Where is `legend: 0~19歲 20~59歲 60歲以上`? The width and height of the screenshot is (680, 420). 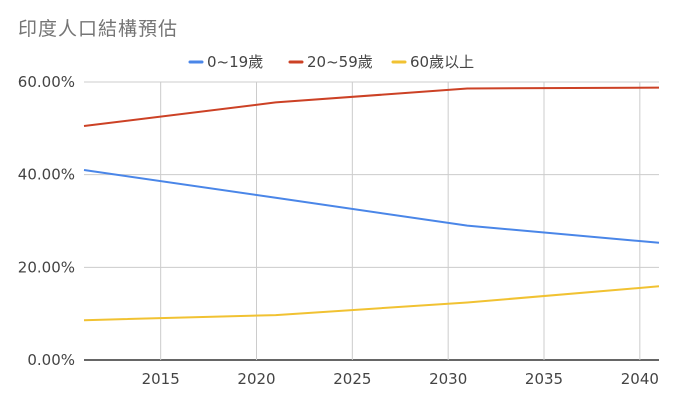
legend: 0~19歲 20~59歲 60歲以上 is located at coordinates (331, 62).